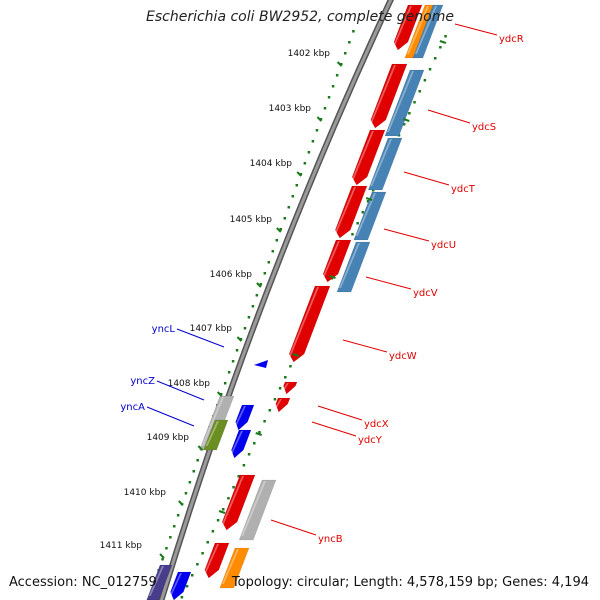 This screenshot has height=600, width=600. I want to click on tick-label: 1405 kbp, so click(251, 220).